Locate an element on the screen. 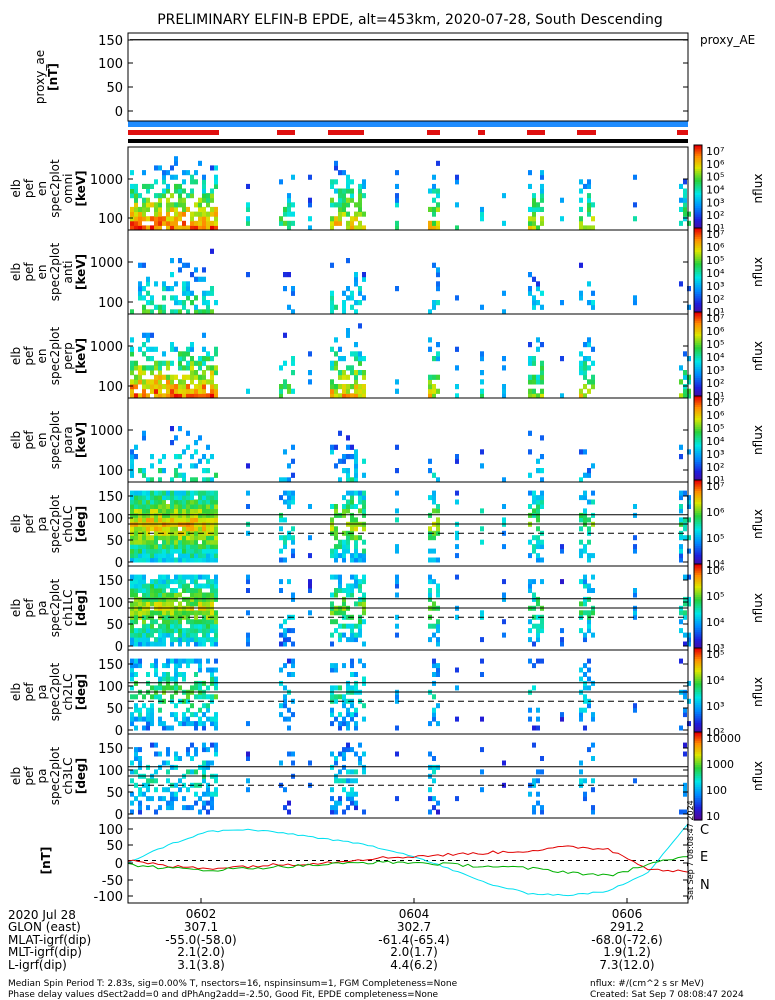 This screenshot has width=775, height=1000. y-axis-label: para is located at coordinates (68, 439).